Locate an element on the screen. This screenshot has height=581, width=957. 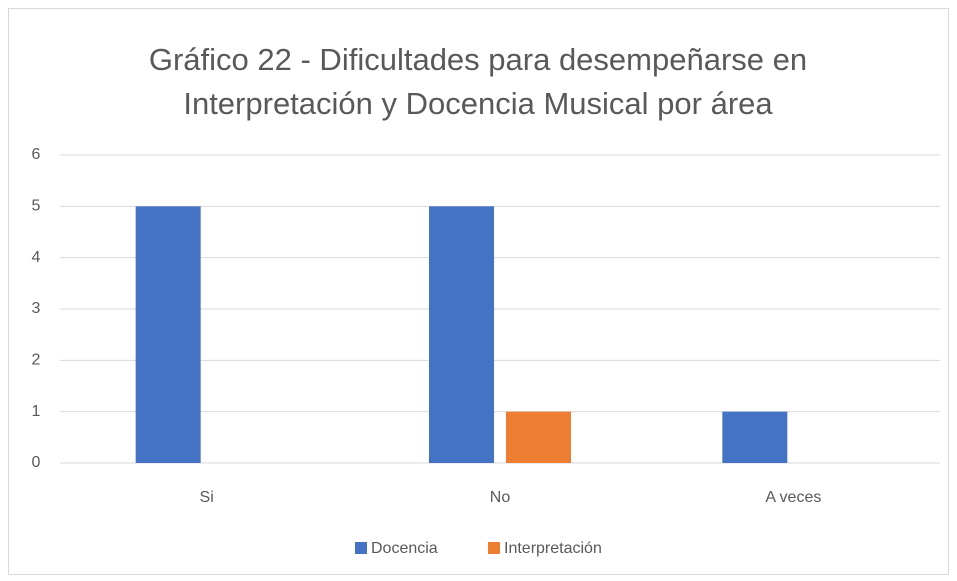
y-tick-label: 4 is located at coordinates (36, 257).